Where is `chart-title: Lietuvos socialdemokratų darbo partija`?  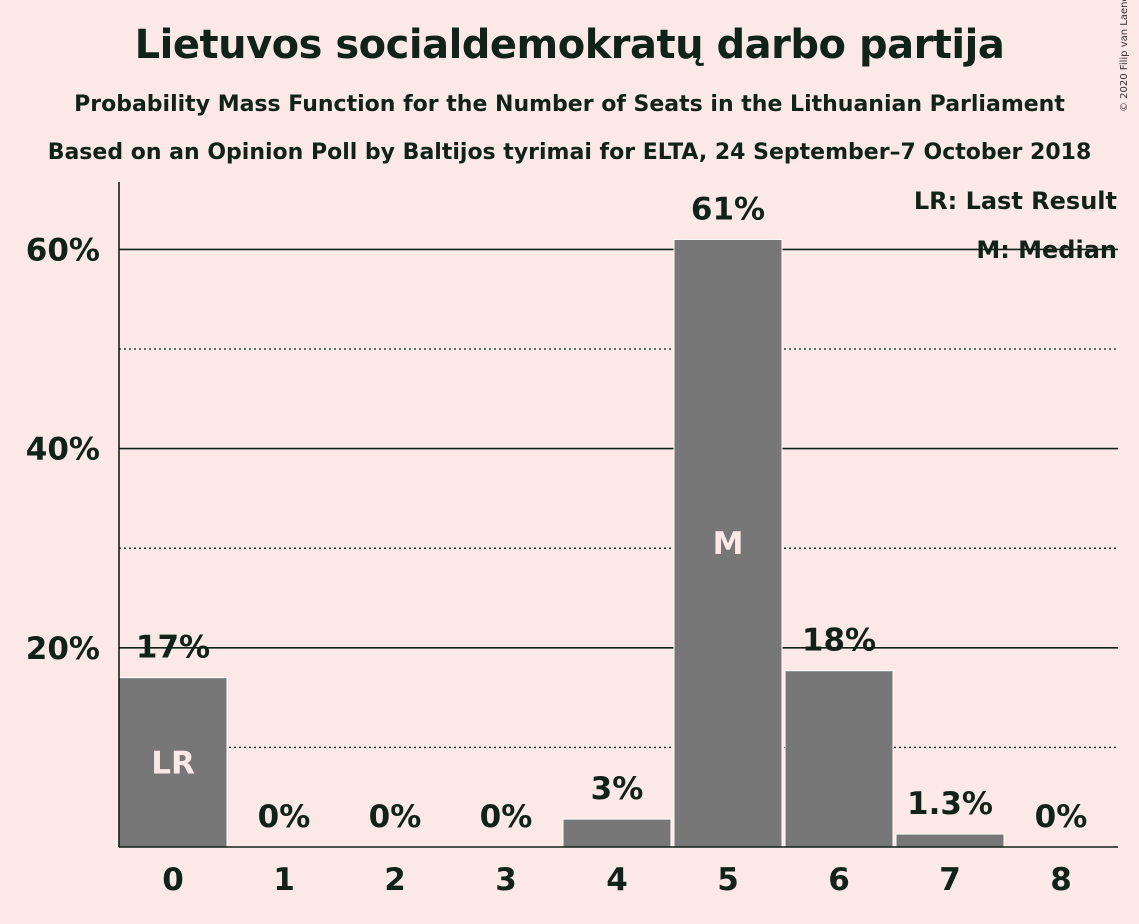
chart-title: Lietuvos socialdemokratų darbo partija is located at coordinates (569, 45).